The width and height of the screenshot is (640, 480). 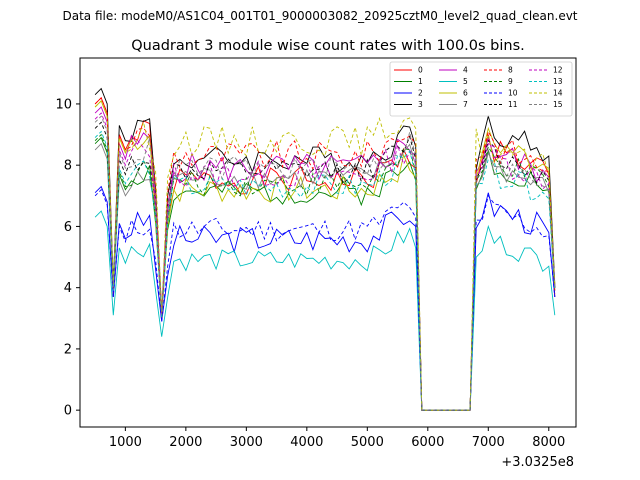 What do you see at coordinates (420, 104) in the screenshot?
I see `legend-label-3: 3` at bounding box center [420, 104].